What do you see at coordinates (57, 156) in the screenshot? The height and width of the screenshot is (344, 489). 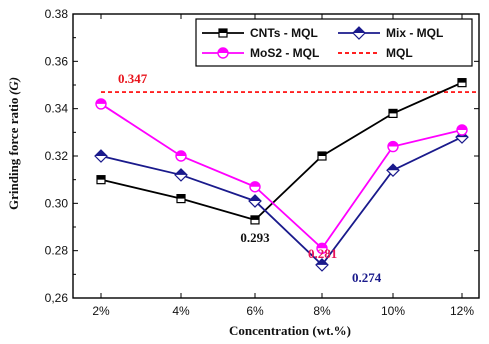 I see `y-tick-label: 0.32` at bounding box center [57, 156].